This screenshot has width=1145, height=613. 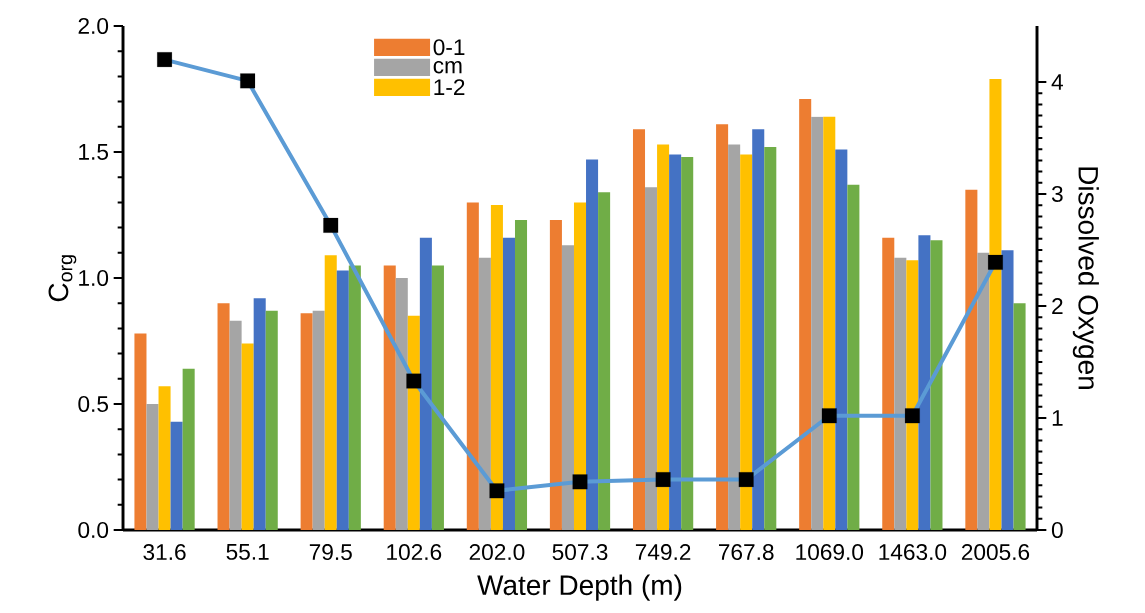 I want to click on y2-tick-label: 1, so click(x=1057, y=418).